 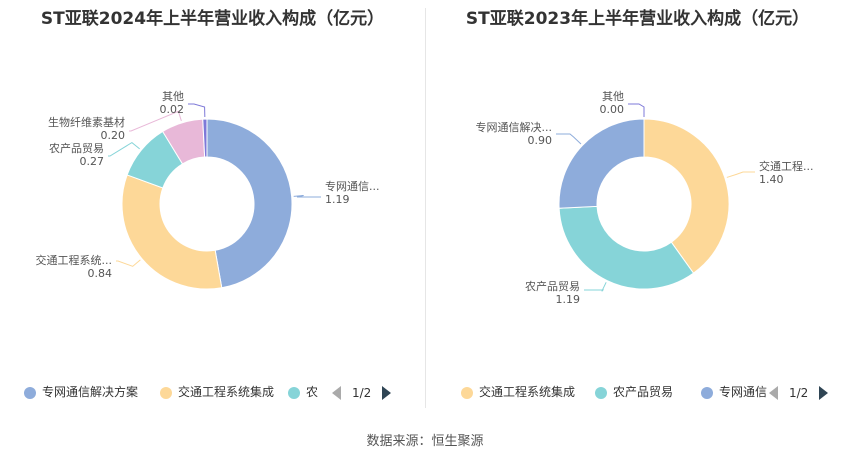 I want to click on slice-value-label: 0.00, so click(x=612, y=109).